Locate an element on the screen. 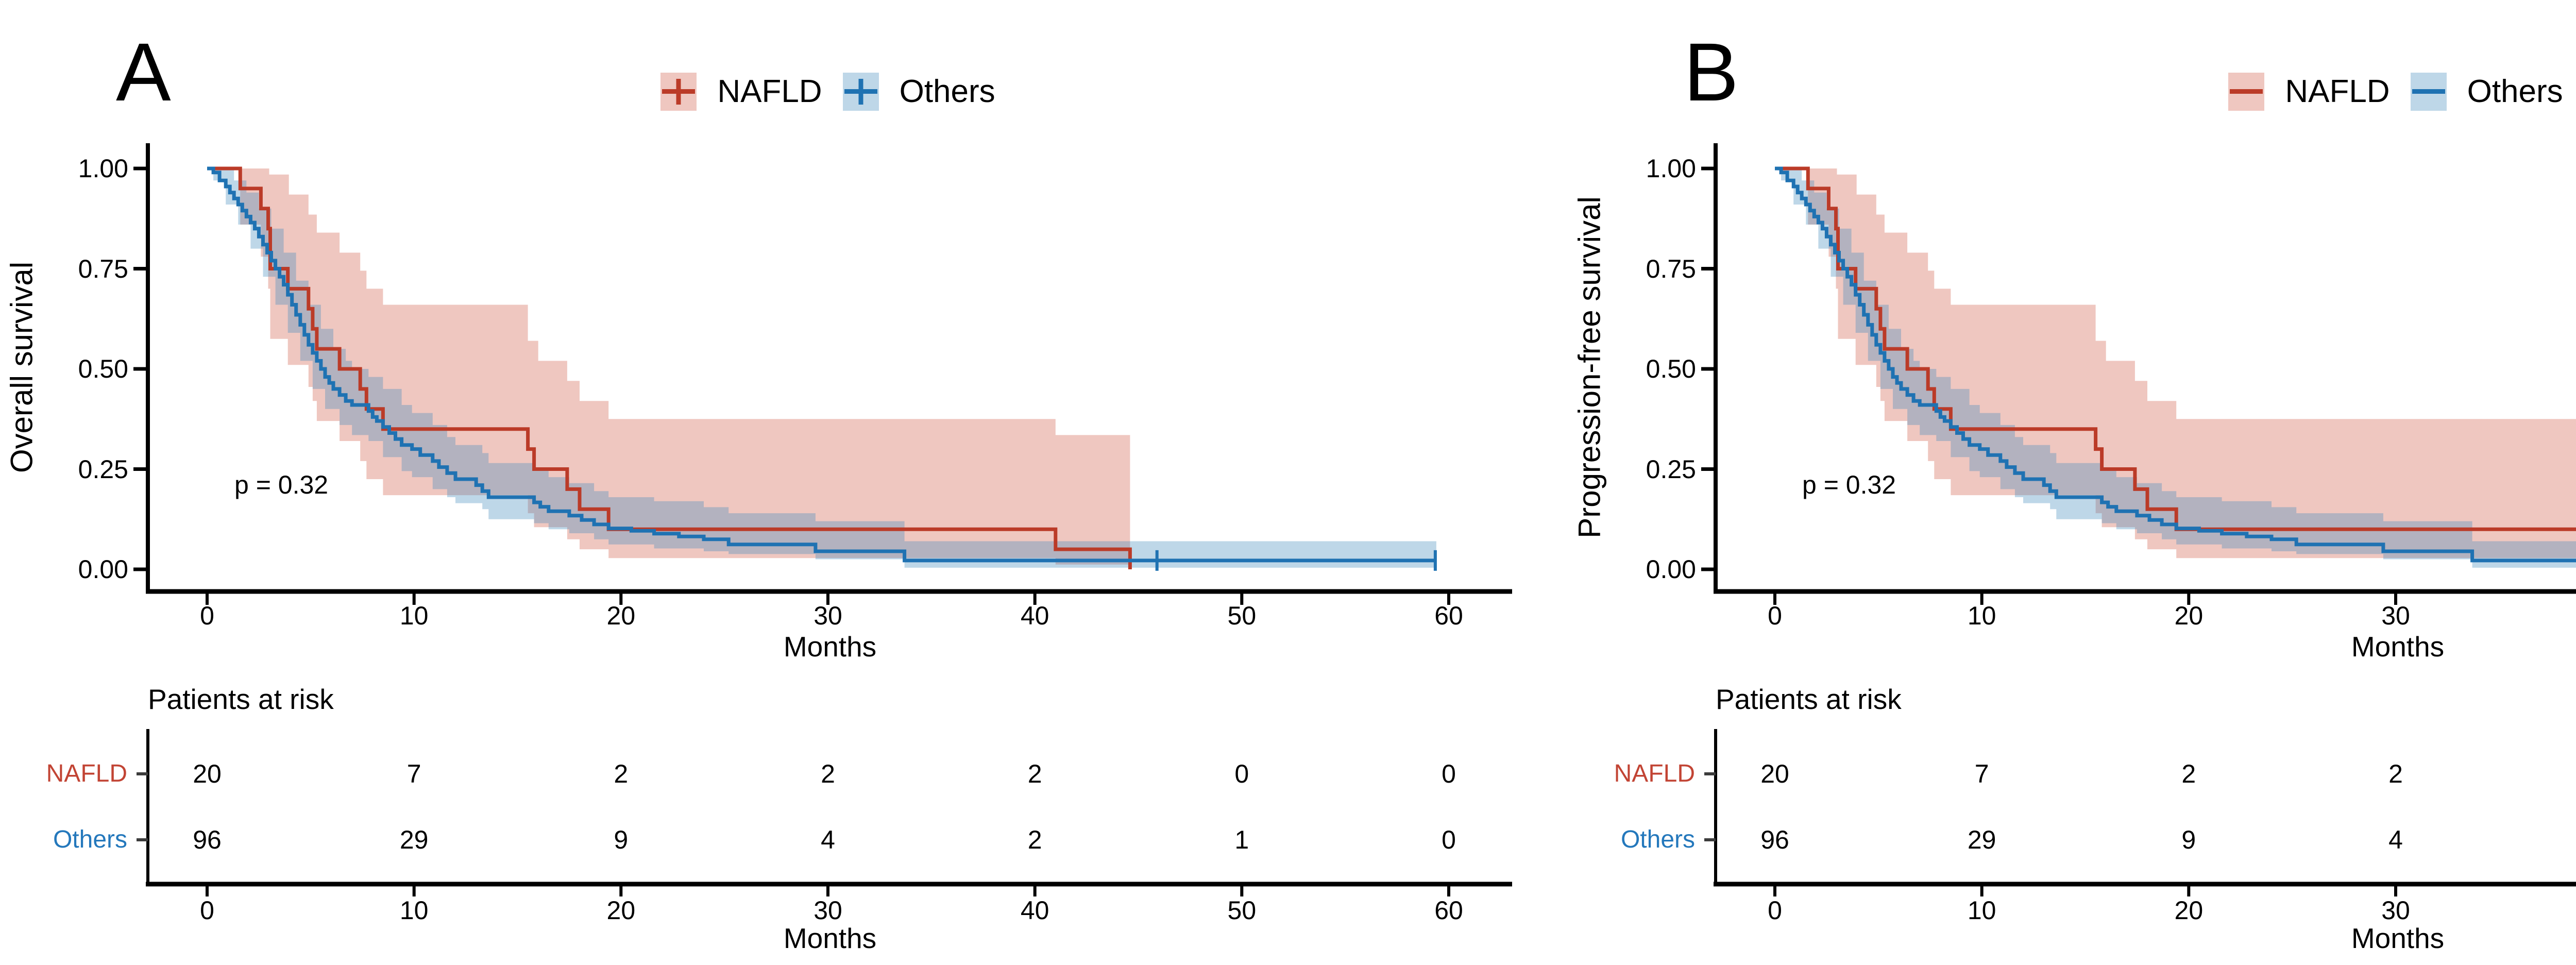 The height and width of the screenshot is (965, 2576). panel-label: A is located at coordinates (143, 72).